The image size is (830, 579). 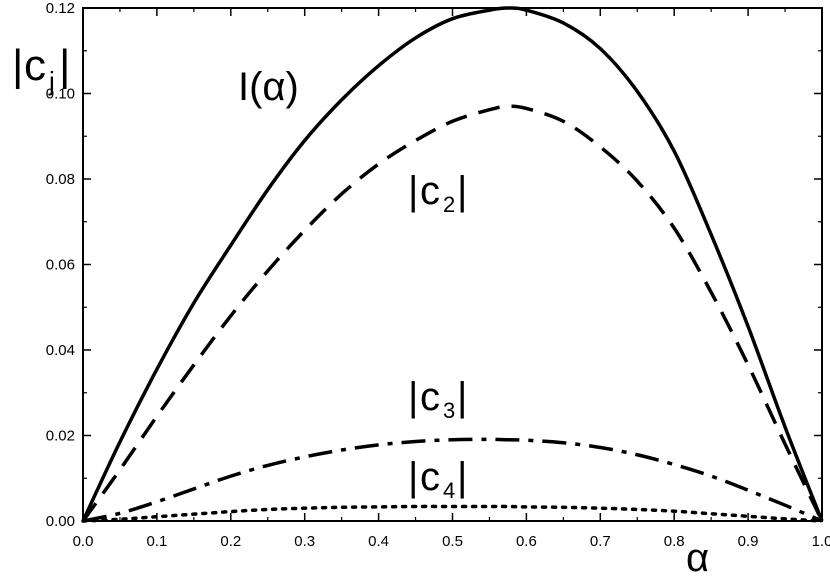 I want to click on x-tick-label: 1.0, so click(x=821, y=541).